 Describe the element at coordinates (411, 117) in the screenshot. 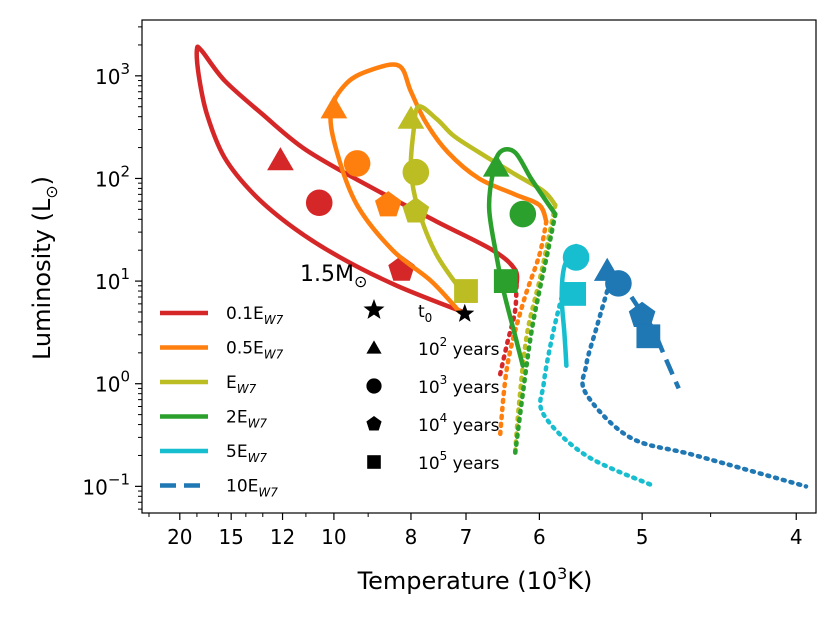

I see `series-2-marker-100-years` at that location.